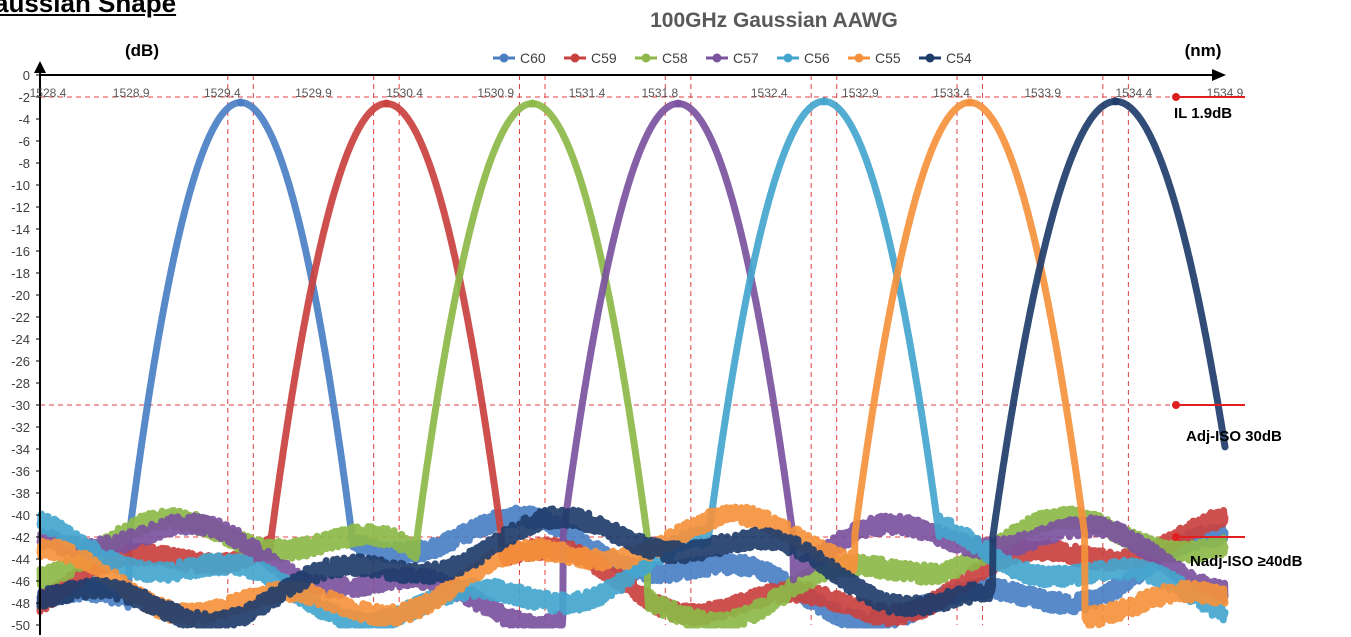  I want to click on legend-label-c59: C59, so click(604, 58).